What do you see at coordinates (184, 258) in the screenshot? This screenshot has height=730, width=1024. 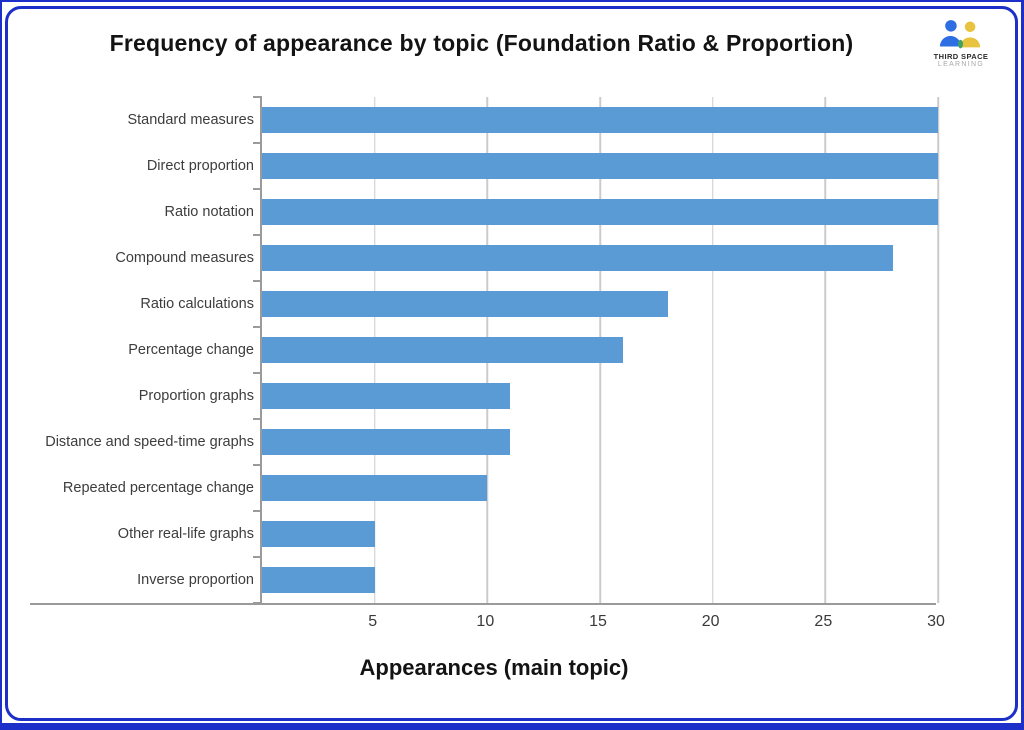 I see `category-label: Compound measures` at bounding box center [184, 258].